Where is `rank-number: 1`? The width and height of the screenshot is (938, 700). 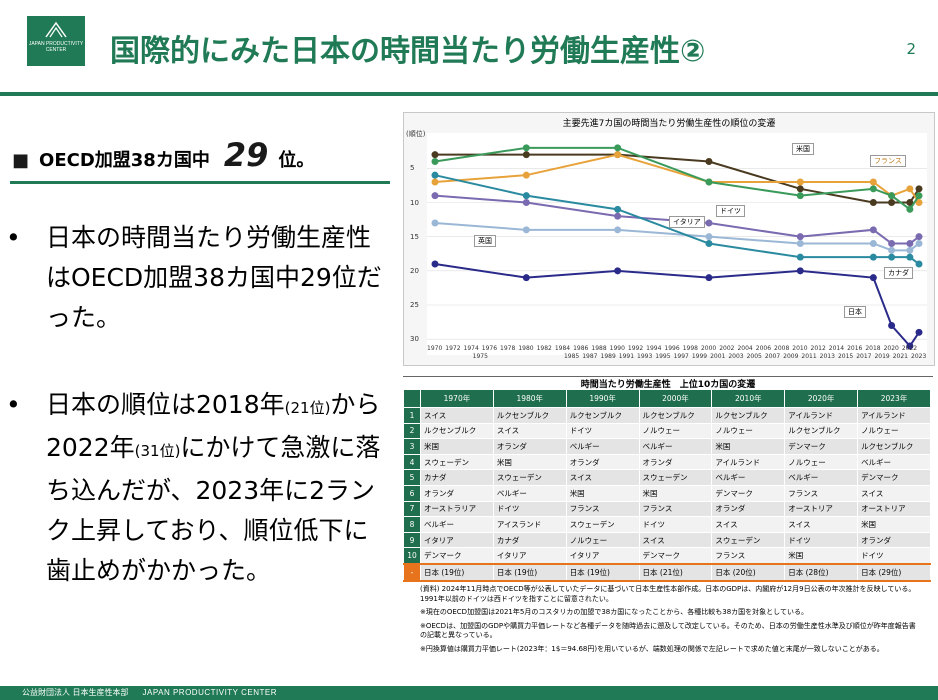 rank-number: 1 is located at coordinates (412, 415).